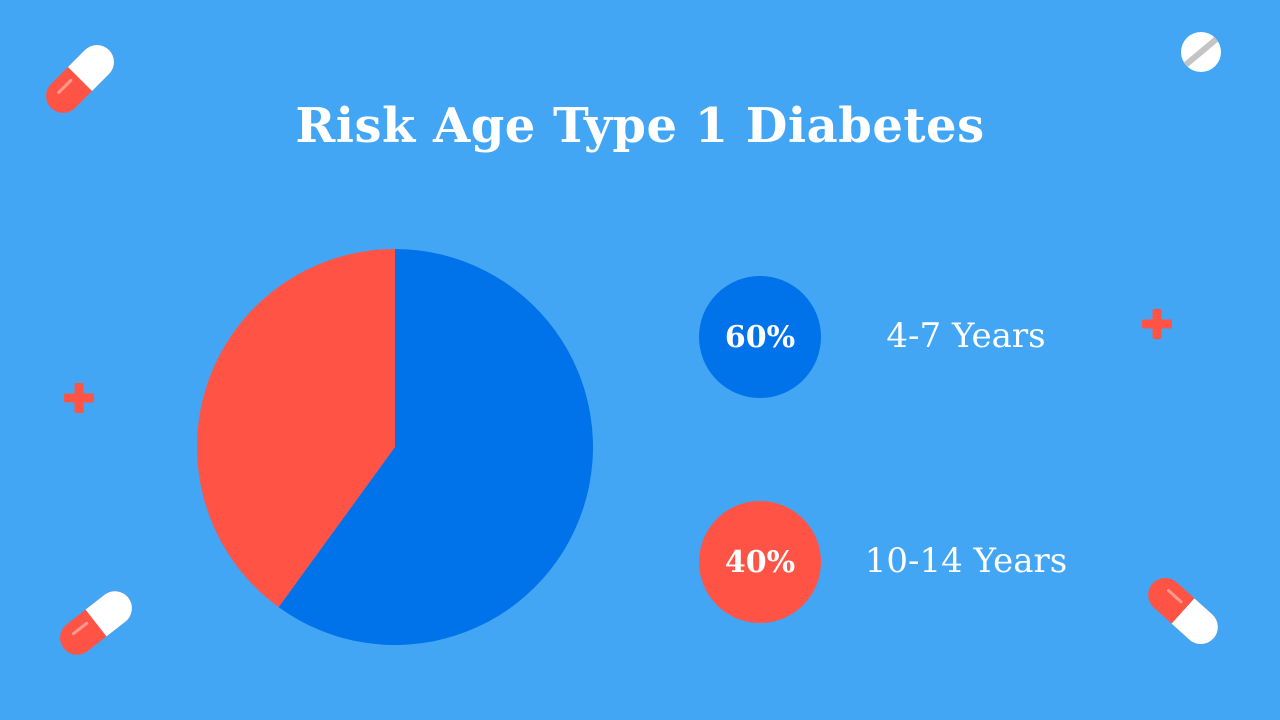  I want to click on chart-title: Risk Age Type 1 Diabetes, so click(640, 126).